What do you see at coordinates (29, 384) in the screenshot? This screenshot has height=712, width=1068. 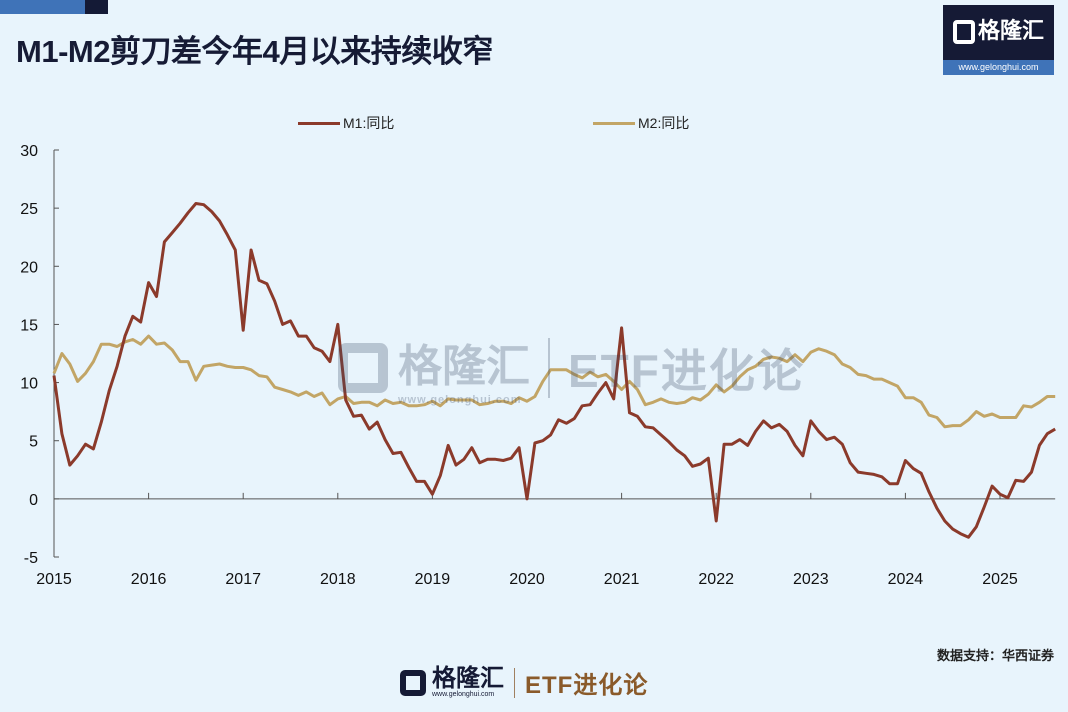 I see `y-tick-label: 10` at bounding box center [29, 384].